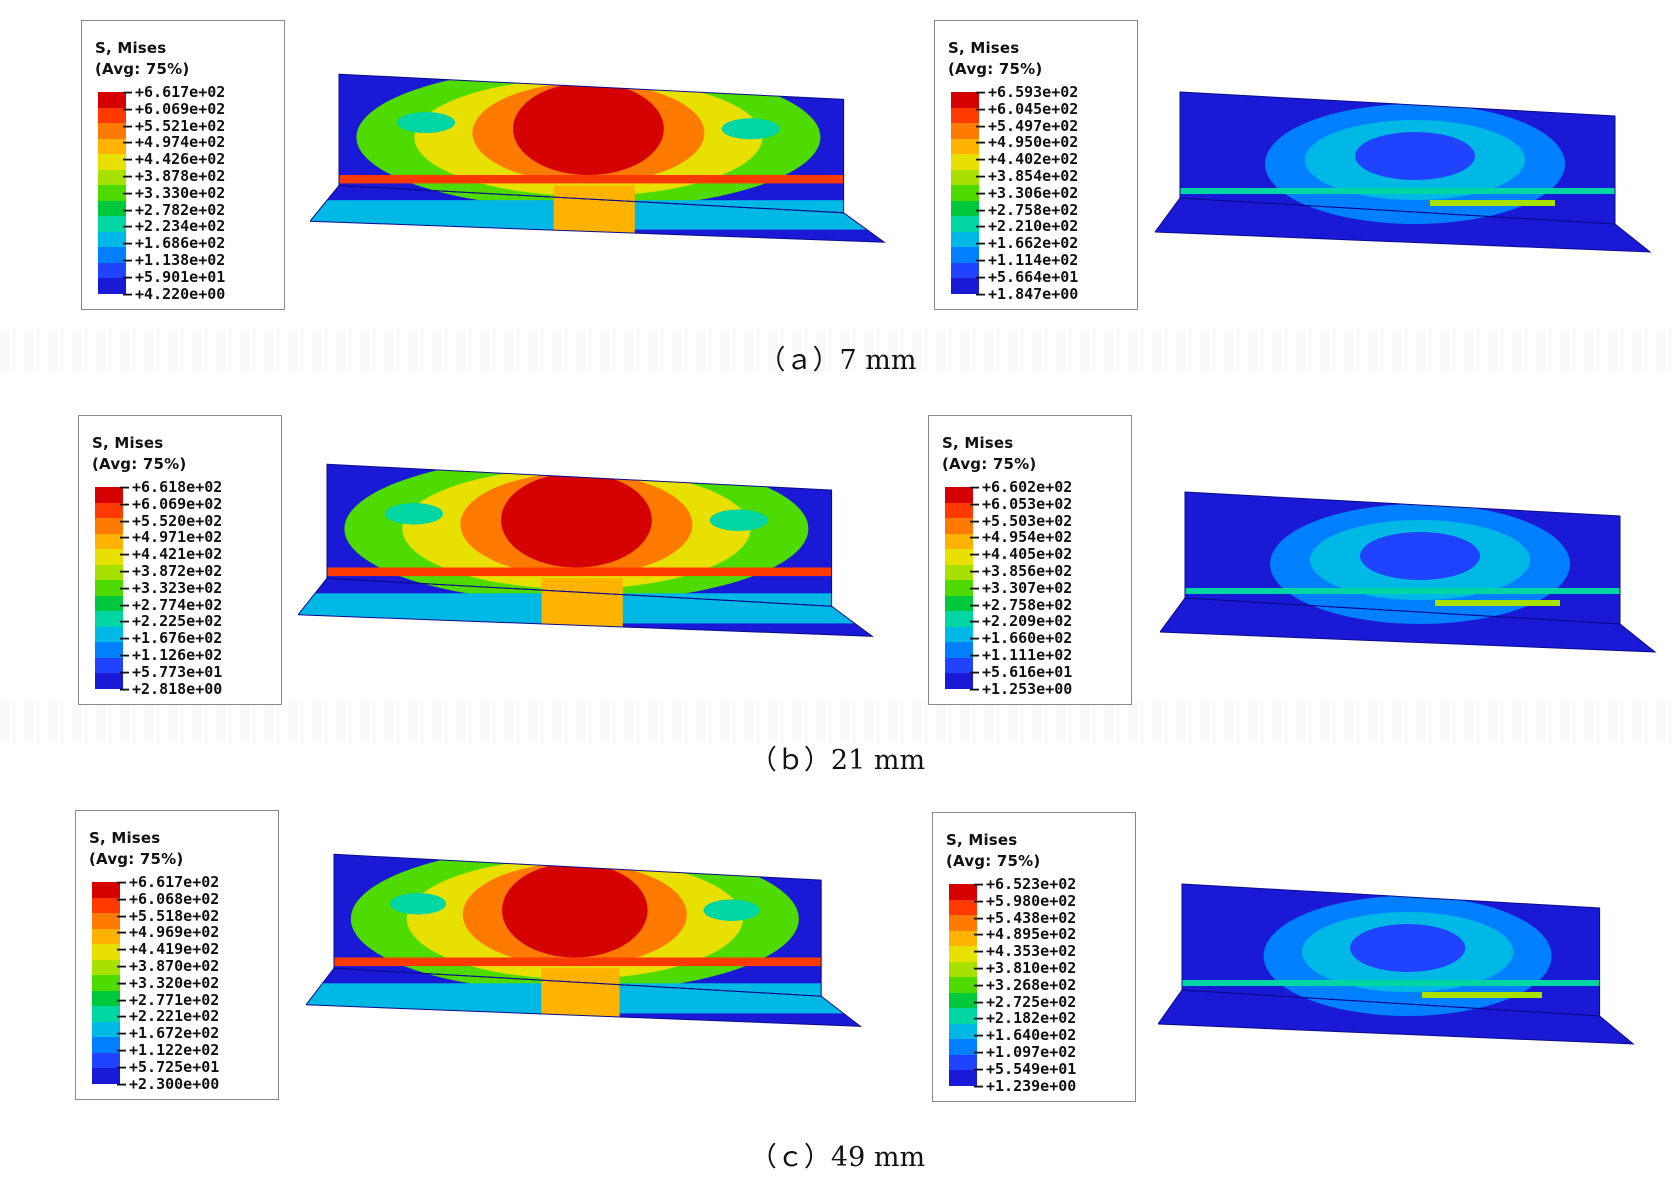 The image size is (1675, 1181). Describe the element at coordinates (197, 949) in the screenshot. I see `legend-value: +4.419e+02` at that location.